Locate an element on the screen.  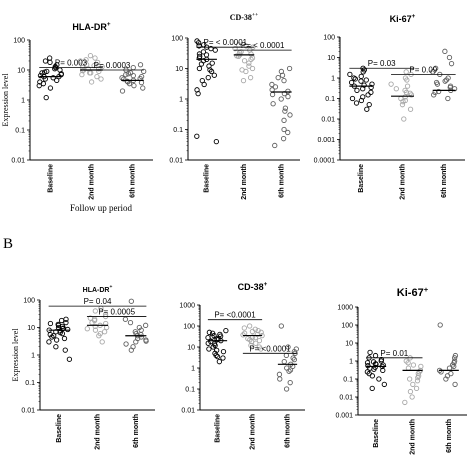
chart-title: CD-38+ is located at coordinates (253, 286).